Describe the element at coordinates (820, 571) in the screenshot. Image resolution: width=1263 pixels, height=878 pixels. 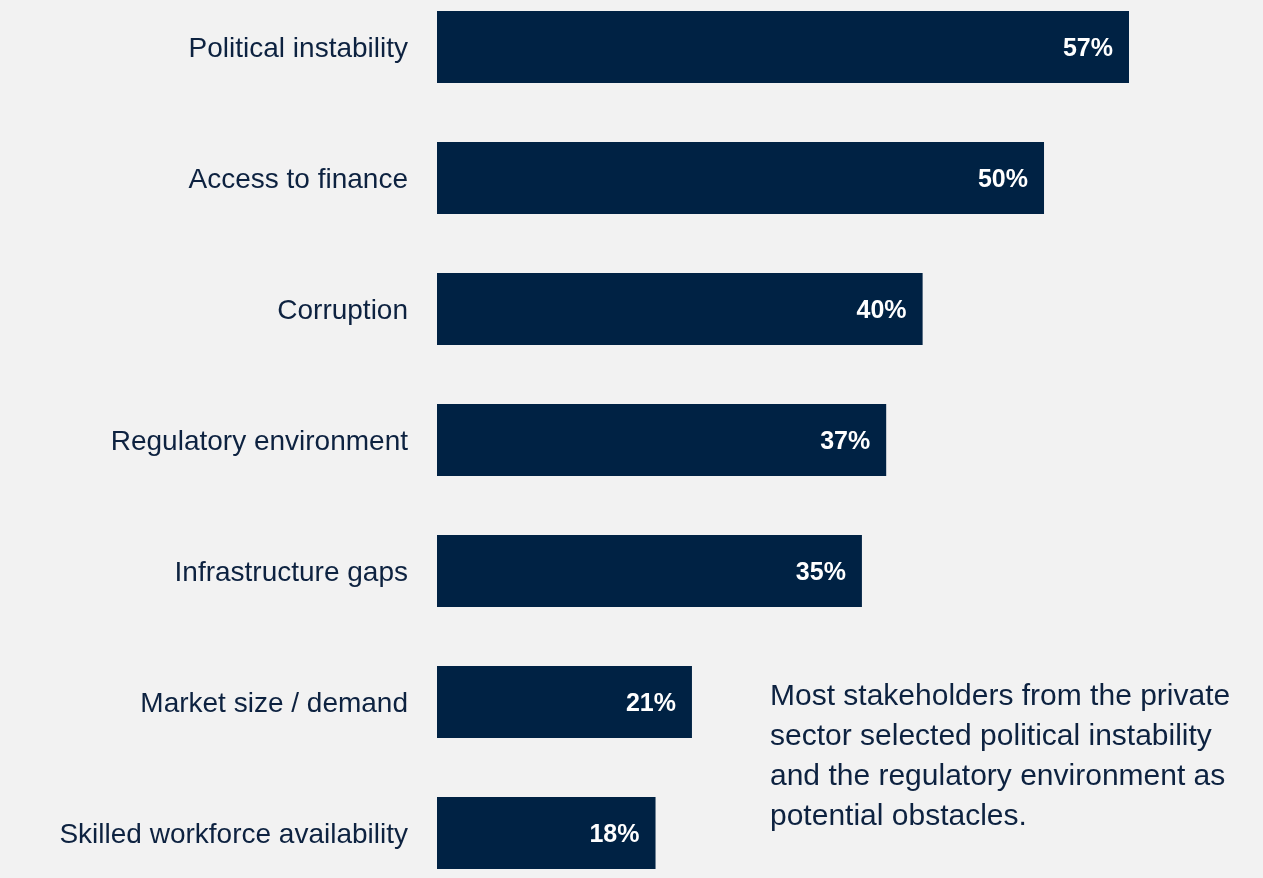
I see `data-label: 35%` at that location.